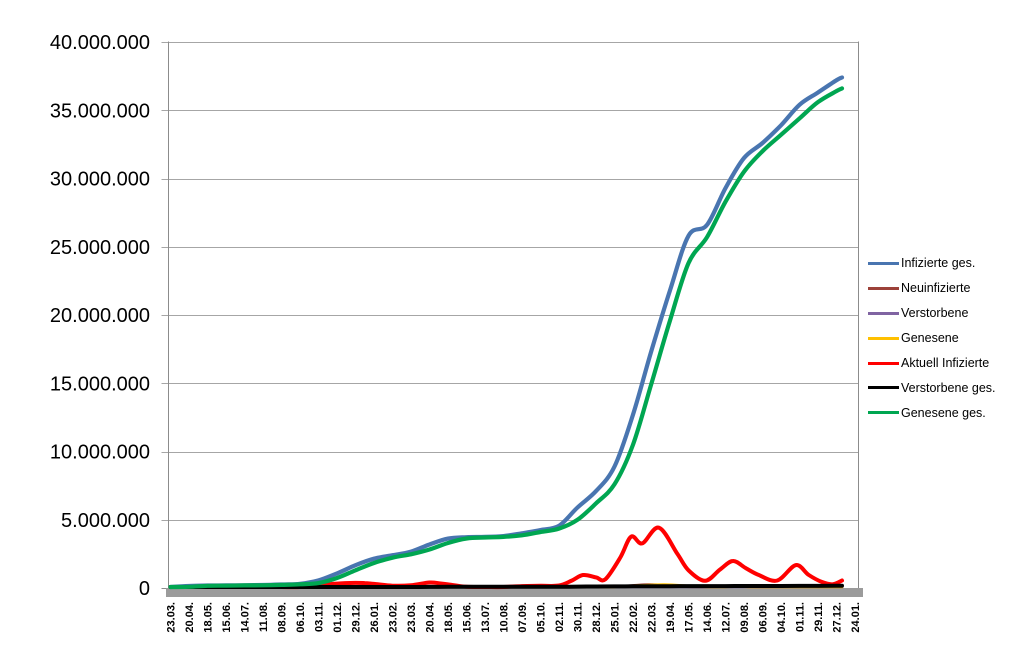 This screenshot has width=1013, height=651. Describe the element at coordinates (338, 617) in the screenshot. I see `x-axis-tick-label: 01.12.` at that location.